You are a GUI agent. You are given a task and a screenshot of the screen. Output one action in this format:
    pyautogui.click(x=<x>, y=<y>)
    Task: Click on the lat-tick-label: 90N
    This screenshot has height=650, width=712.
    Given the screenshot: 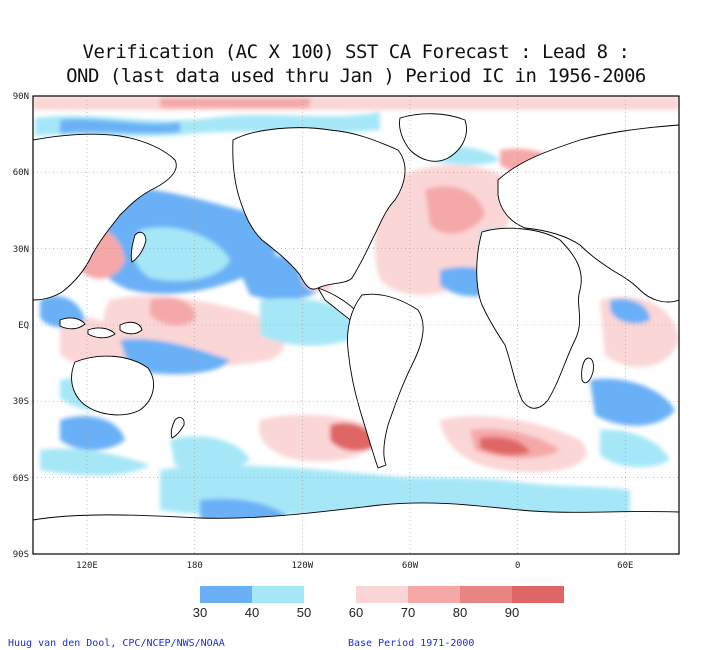 What is the action you would take?
    pyautogui.click(x=21, y=97)
    